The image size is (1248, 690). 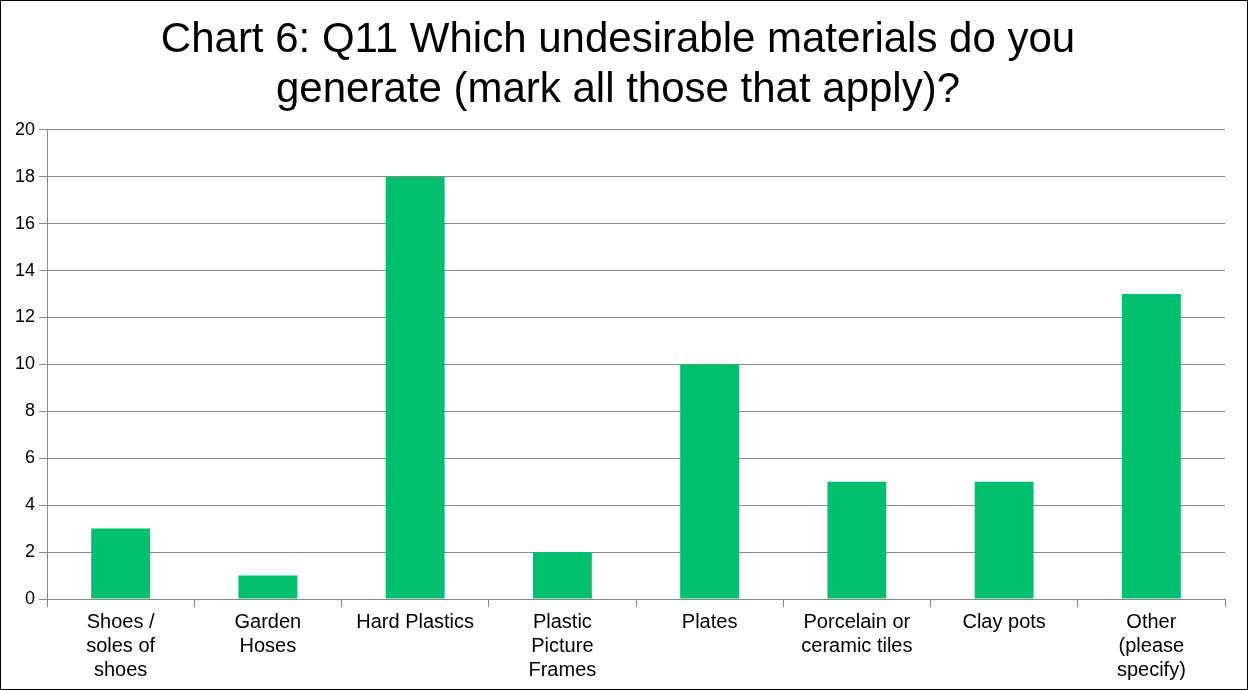 I want to click on y-tick-label: 8, so click(x=30, y=410).